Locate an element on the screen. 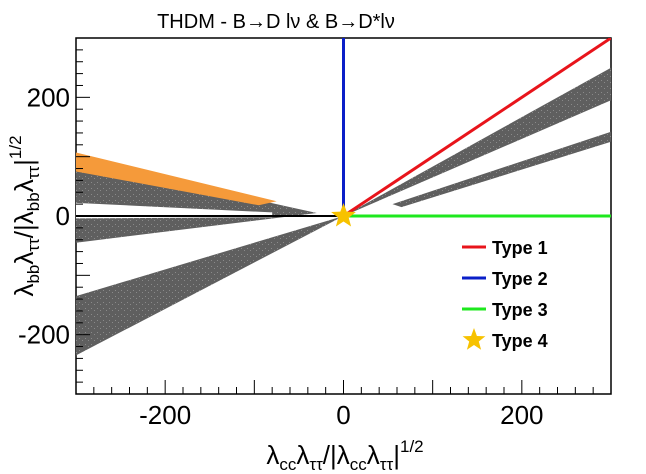 Image resolution: width=646 pixels, height=474 pixels. y-label-base1: λ is located at coordinates (24, 290).